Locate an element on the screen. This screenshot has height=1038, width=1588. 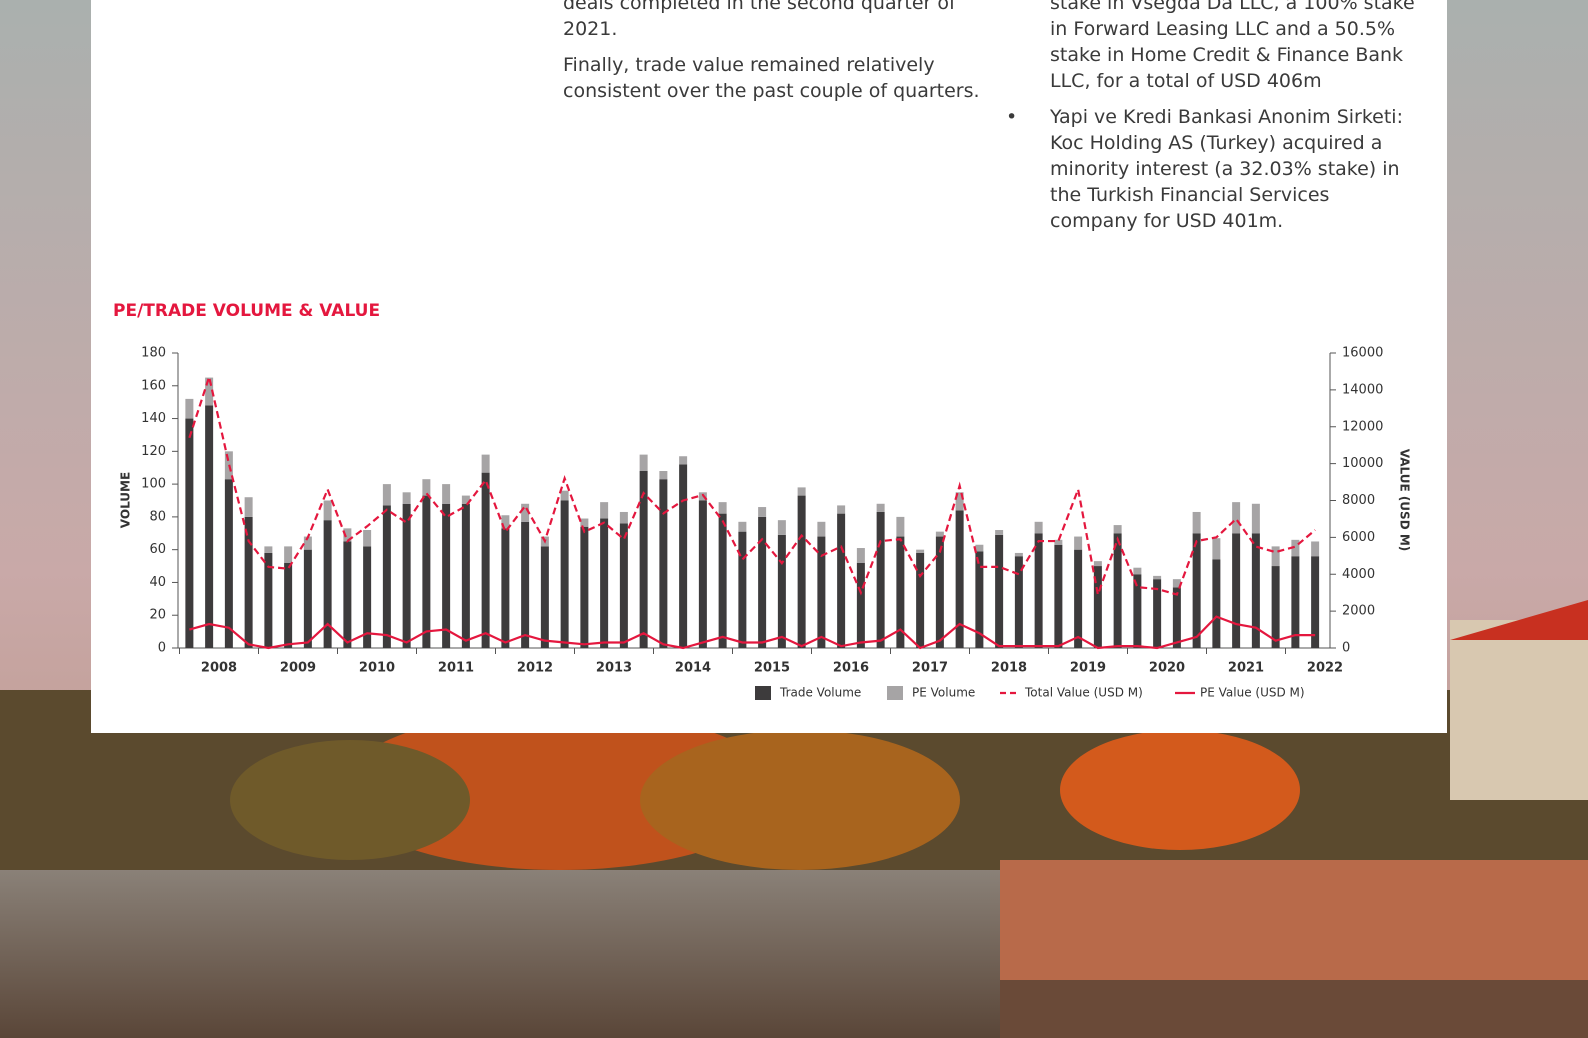
x-tick-label: 2012 is located at coordinates (535, 668).